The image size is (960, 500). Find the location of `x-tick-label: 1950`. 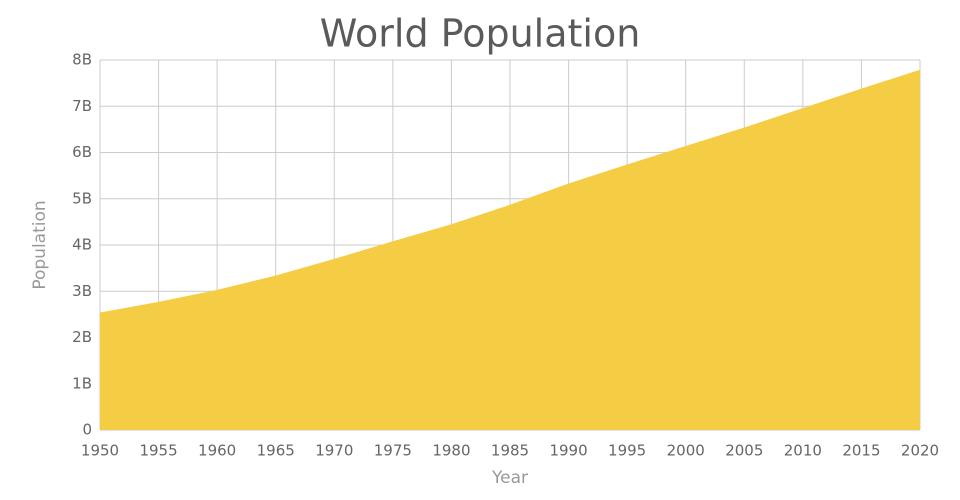

x-tick-label: 1950 is located at coordinates (100, 451).